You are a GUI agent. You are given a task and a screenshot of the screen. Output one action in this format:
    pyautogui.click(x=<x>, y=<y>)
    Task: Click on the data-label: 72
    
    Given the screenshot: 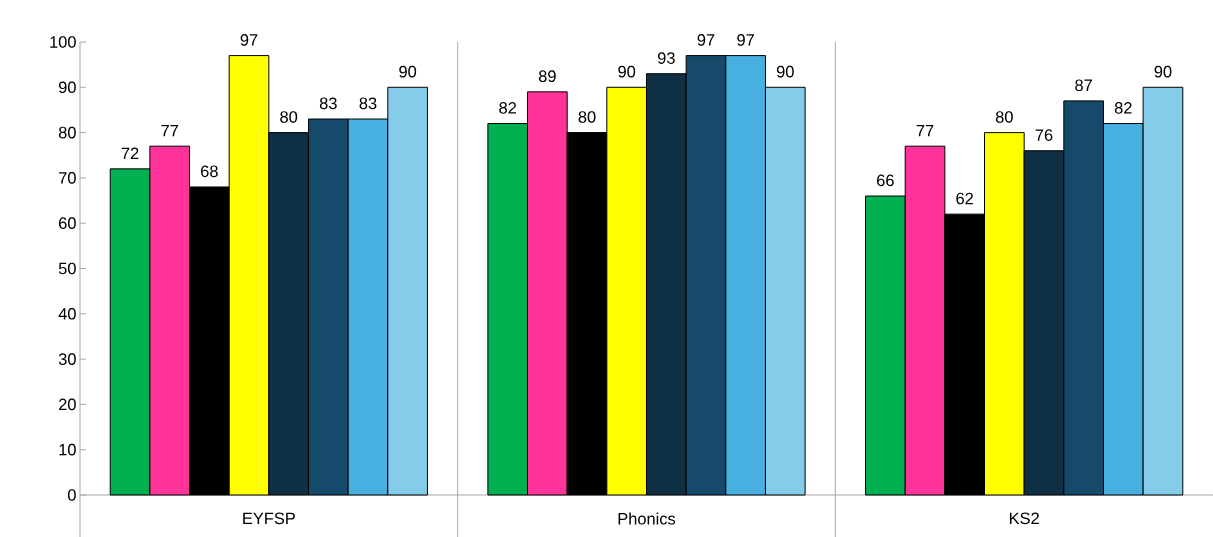 What is the action you would take?
    pyautogui.click(x=130, y=153)
    